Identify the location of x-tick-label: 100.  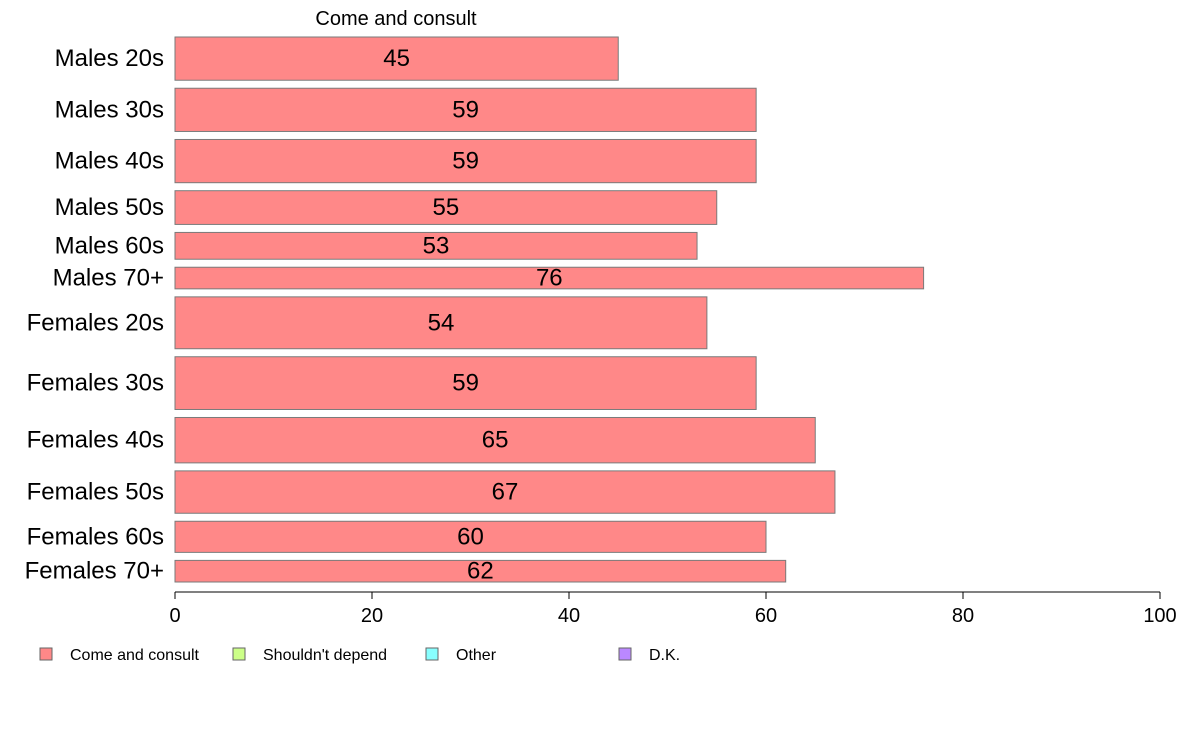
(1159, 616).